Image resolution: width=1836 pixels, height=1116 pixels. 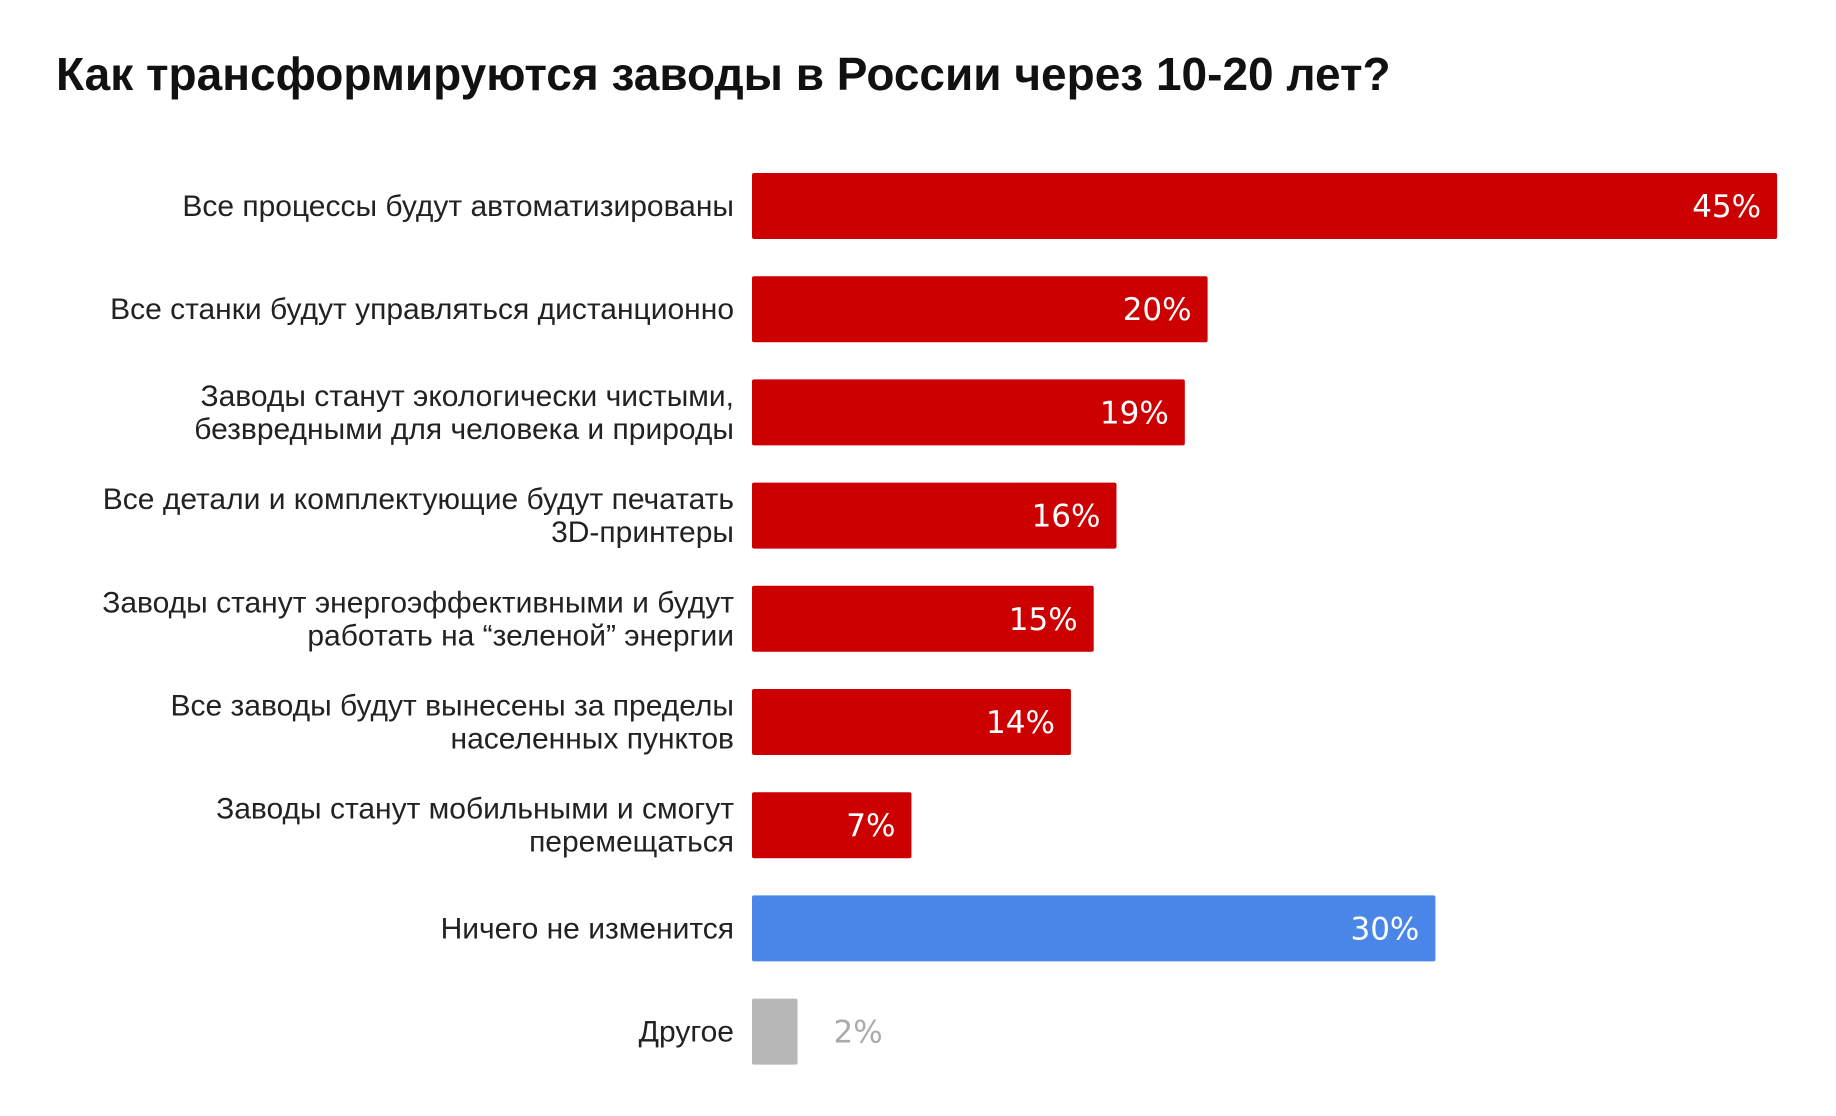 I want to click on value-label: 14%, so click(x=1020, y=723).